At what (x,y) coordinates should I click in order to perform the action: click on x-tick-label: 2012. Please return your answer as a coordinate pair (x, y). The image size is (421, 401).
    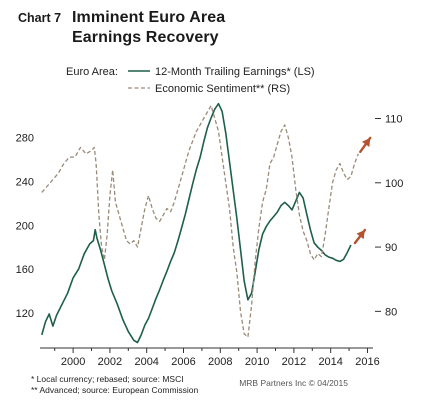
    Looking at the image, I should click on (294, 362).